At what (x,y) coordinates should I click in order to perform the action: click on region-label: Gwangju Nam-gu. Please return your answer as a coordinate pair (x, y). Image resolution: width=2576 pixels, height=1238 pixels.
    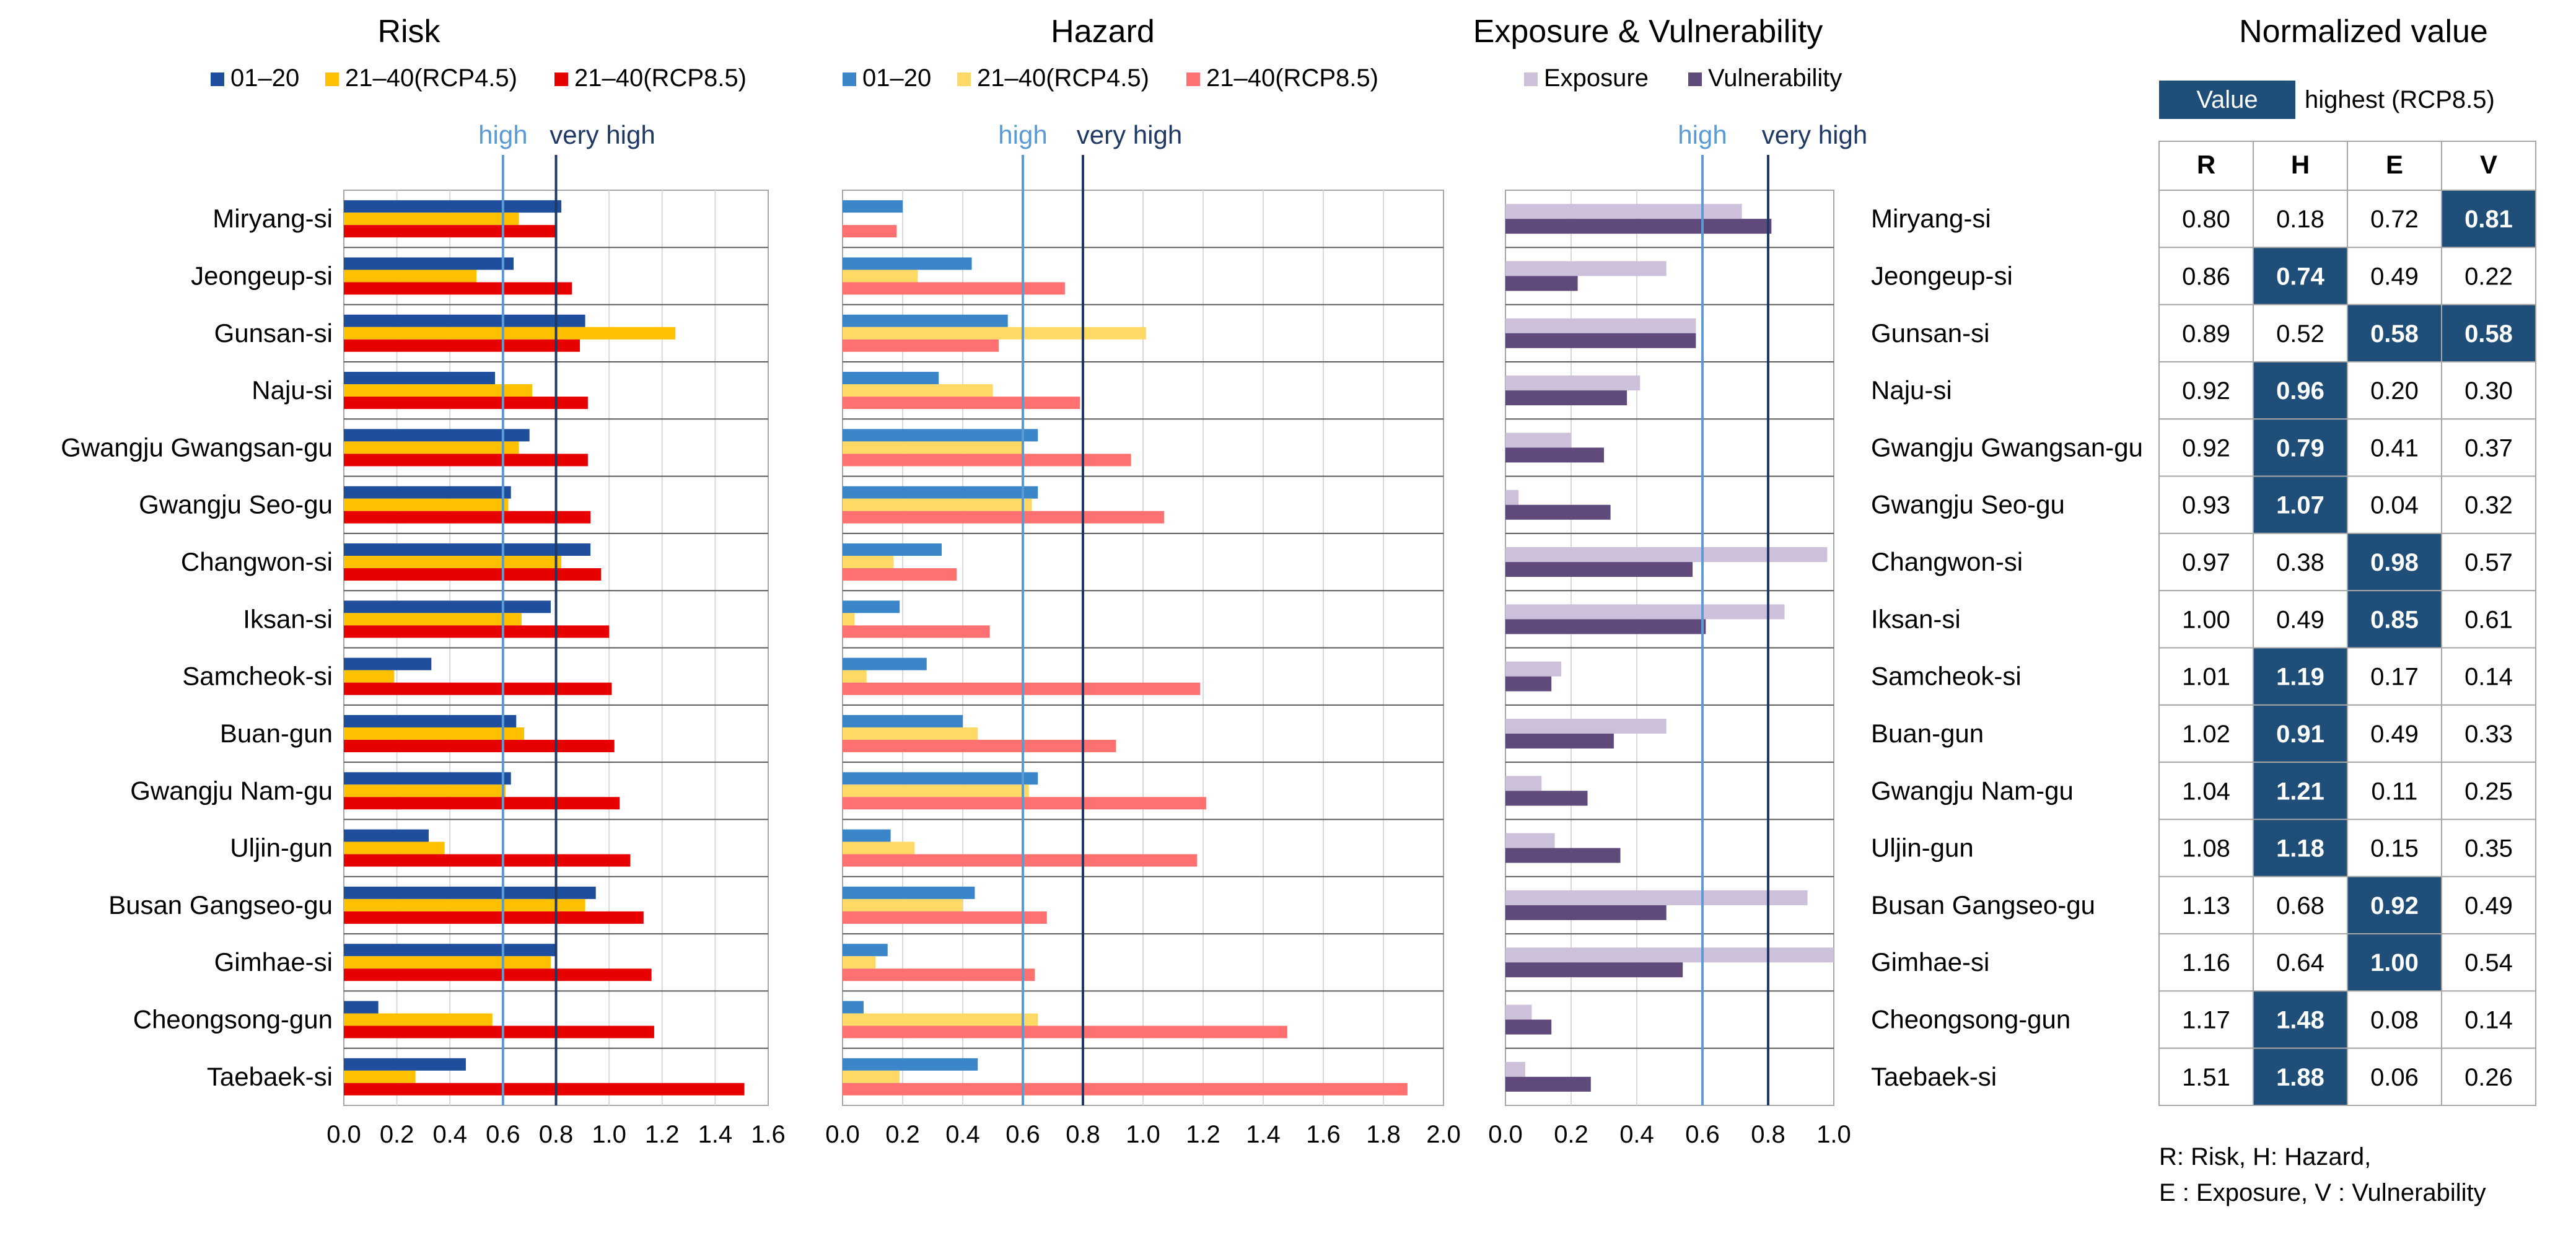
    Looking at the image, I should click on (231, 790).